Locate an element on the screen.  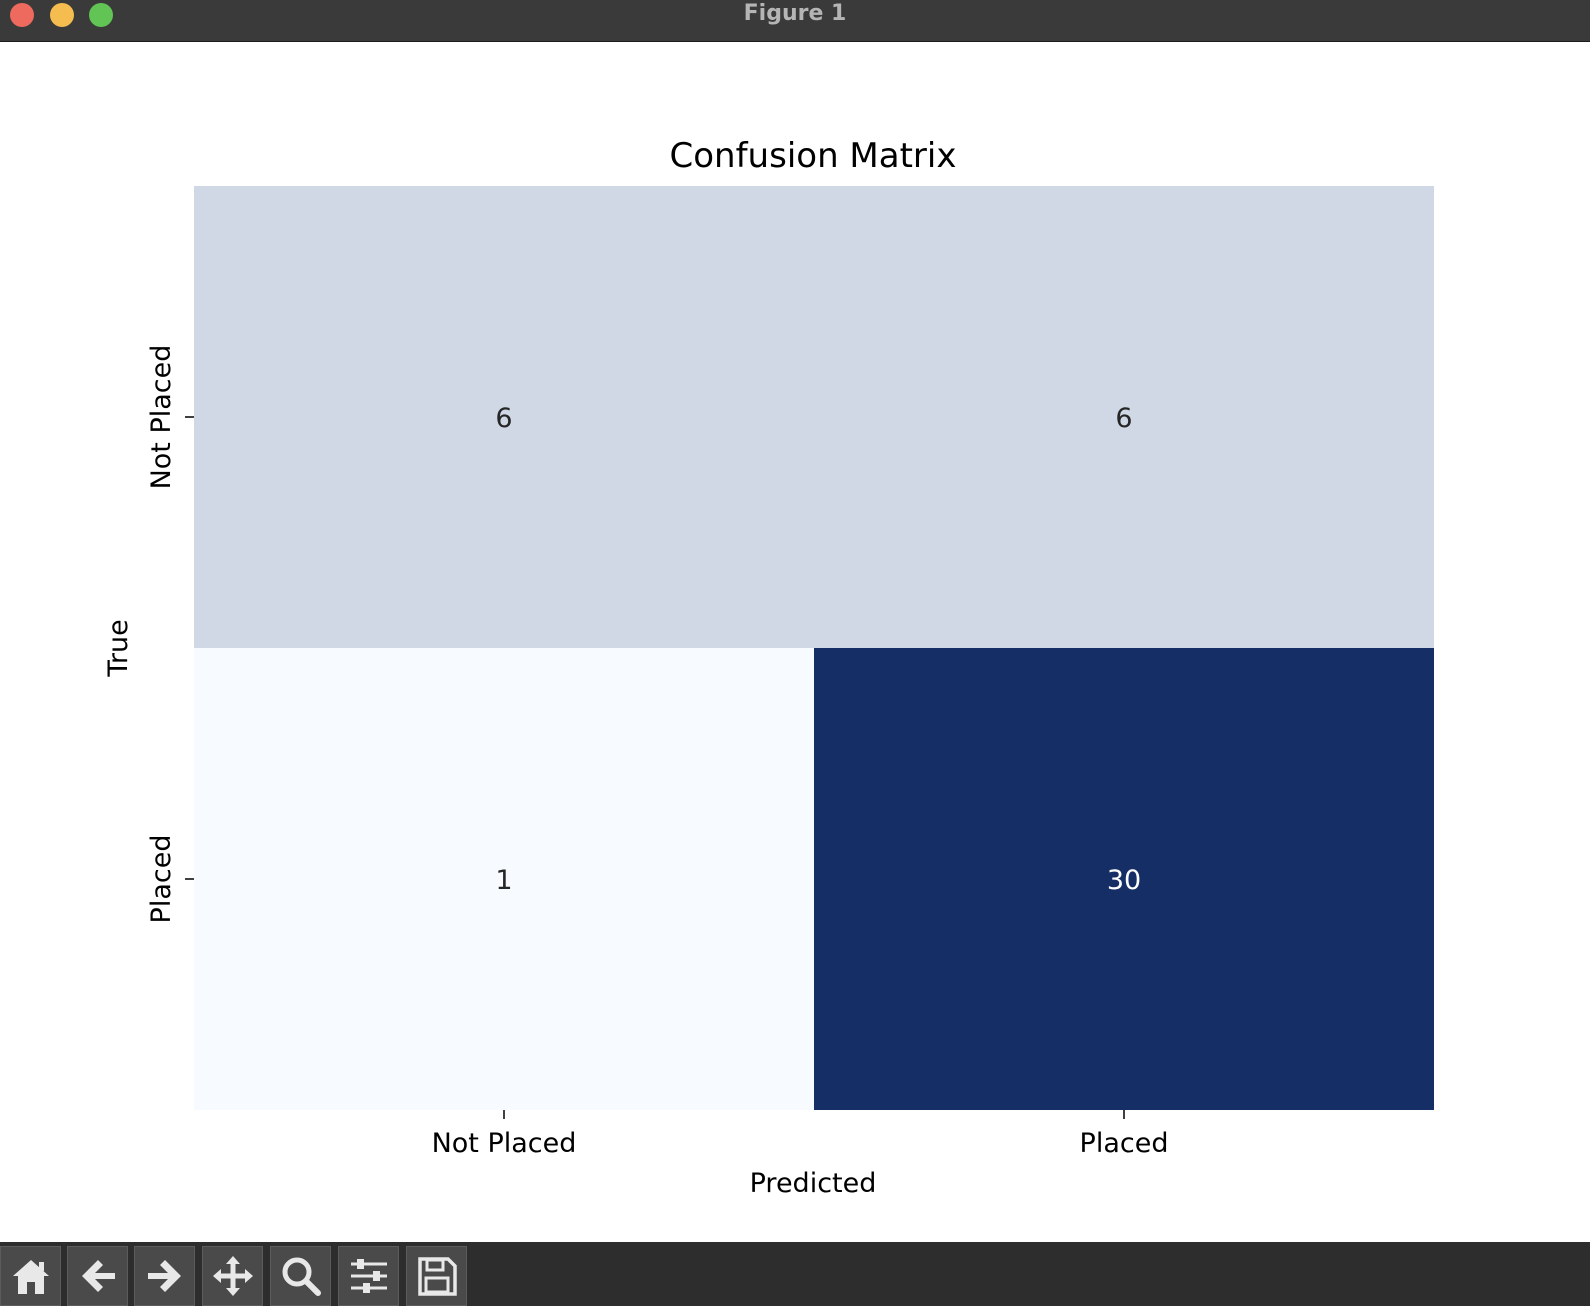
home-icon is located at coordinates (30, 1277).